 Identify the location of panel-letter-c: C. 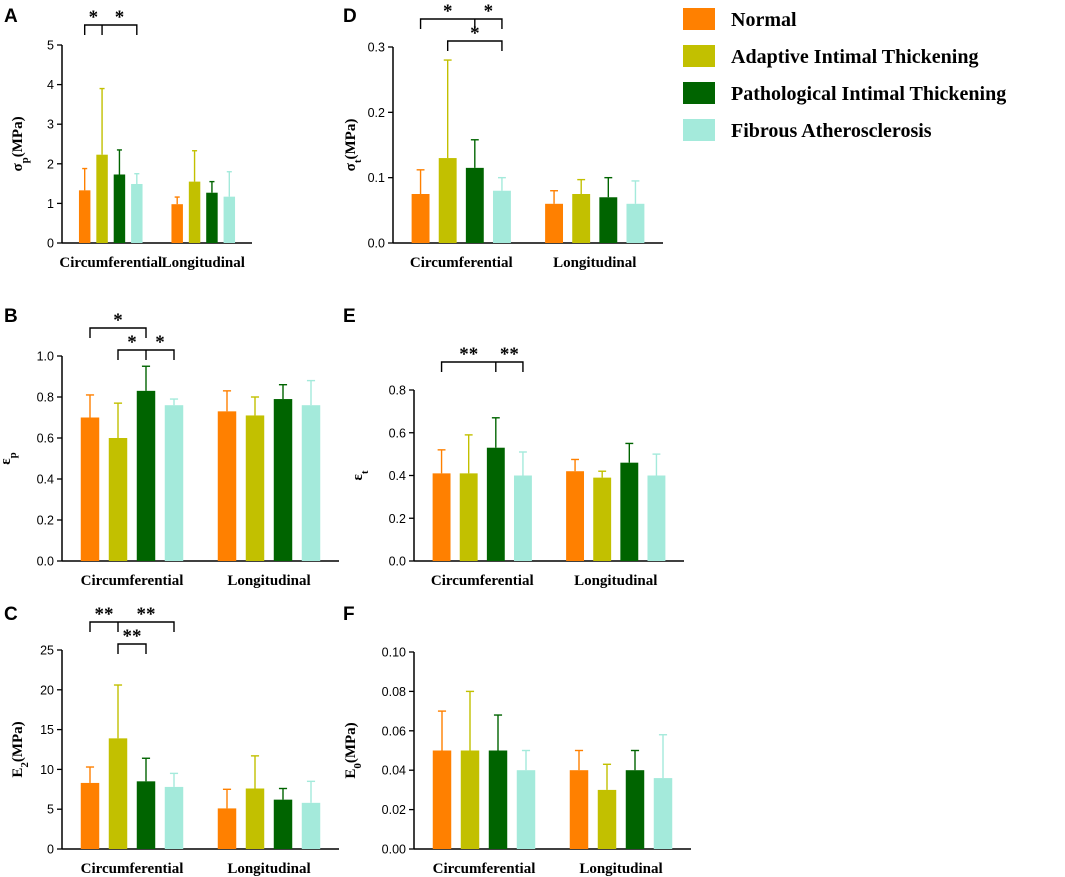
(11, 614).